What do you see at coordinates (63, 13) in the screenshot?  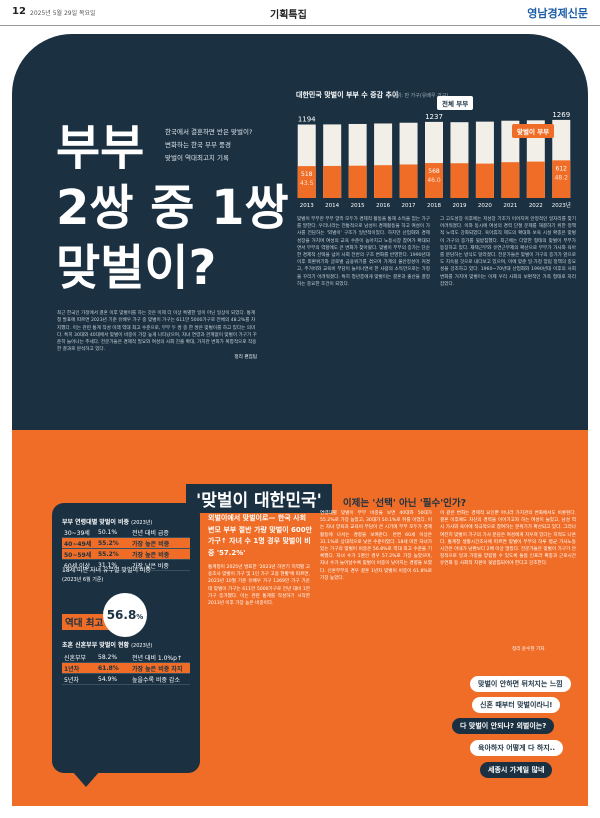 I see `issue-date: 2025년 5월 29일 목요일` at bounding box center [63, 13].